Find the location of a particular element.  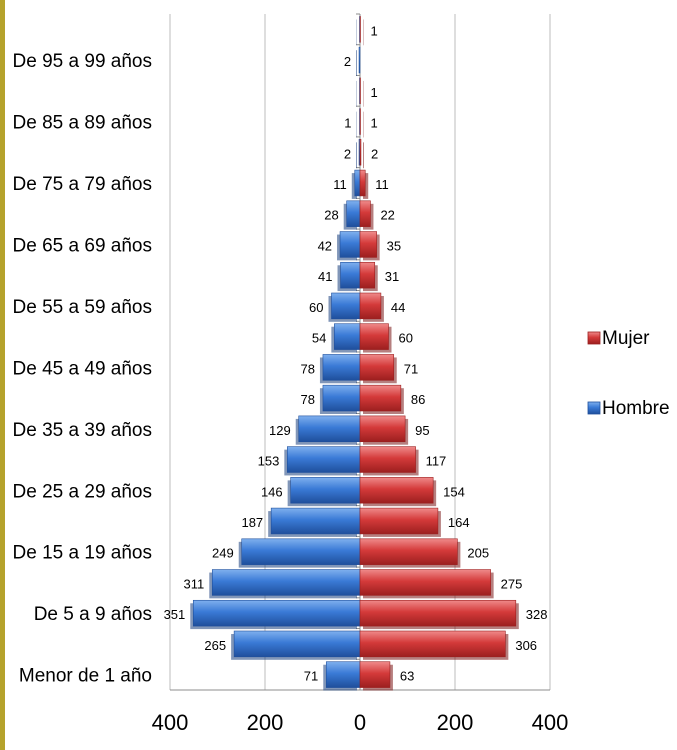

data-label-hombre: 265 is located at coordinates (215, 645).